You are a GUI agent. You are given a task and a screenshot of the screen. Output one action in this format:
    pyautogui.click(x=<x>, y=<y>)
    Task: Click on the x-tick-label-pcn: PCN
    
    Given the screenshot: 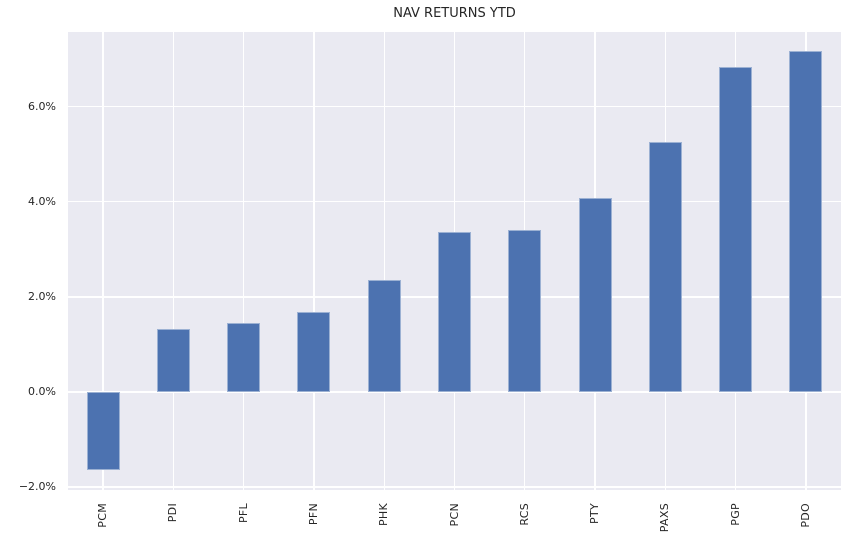 What is the action you would take?
    pyautogui.click(x=454, y=515)
    